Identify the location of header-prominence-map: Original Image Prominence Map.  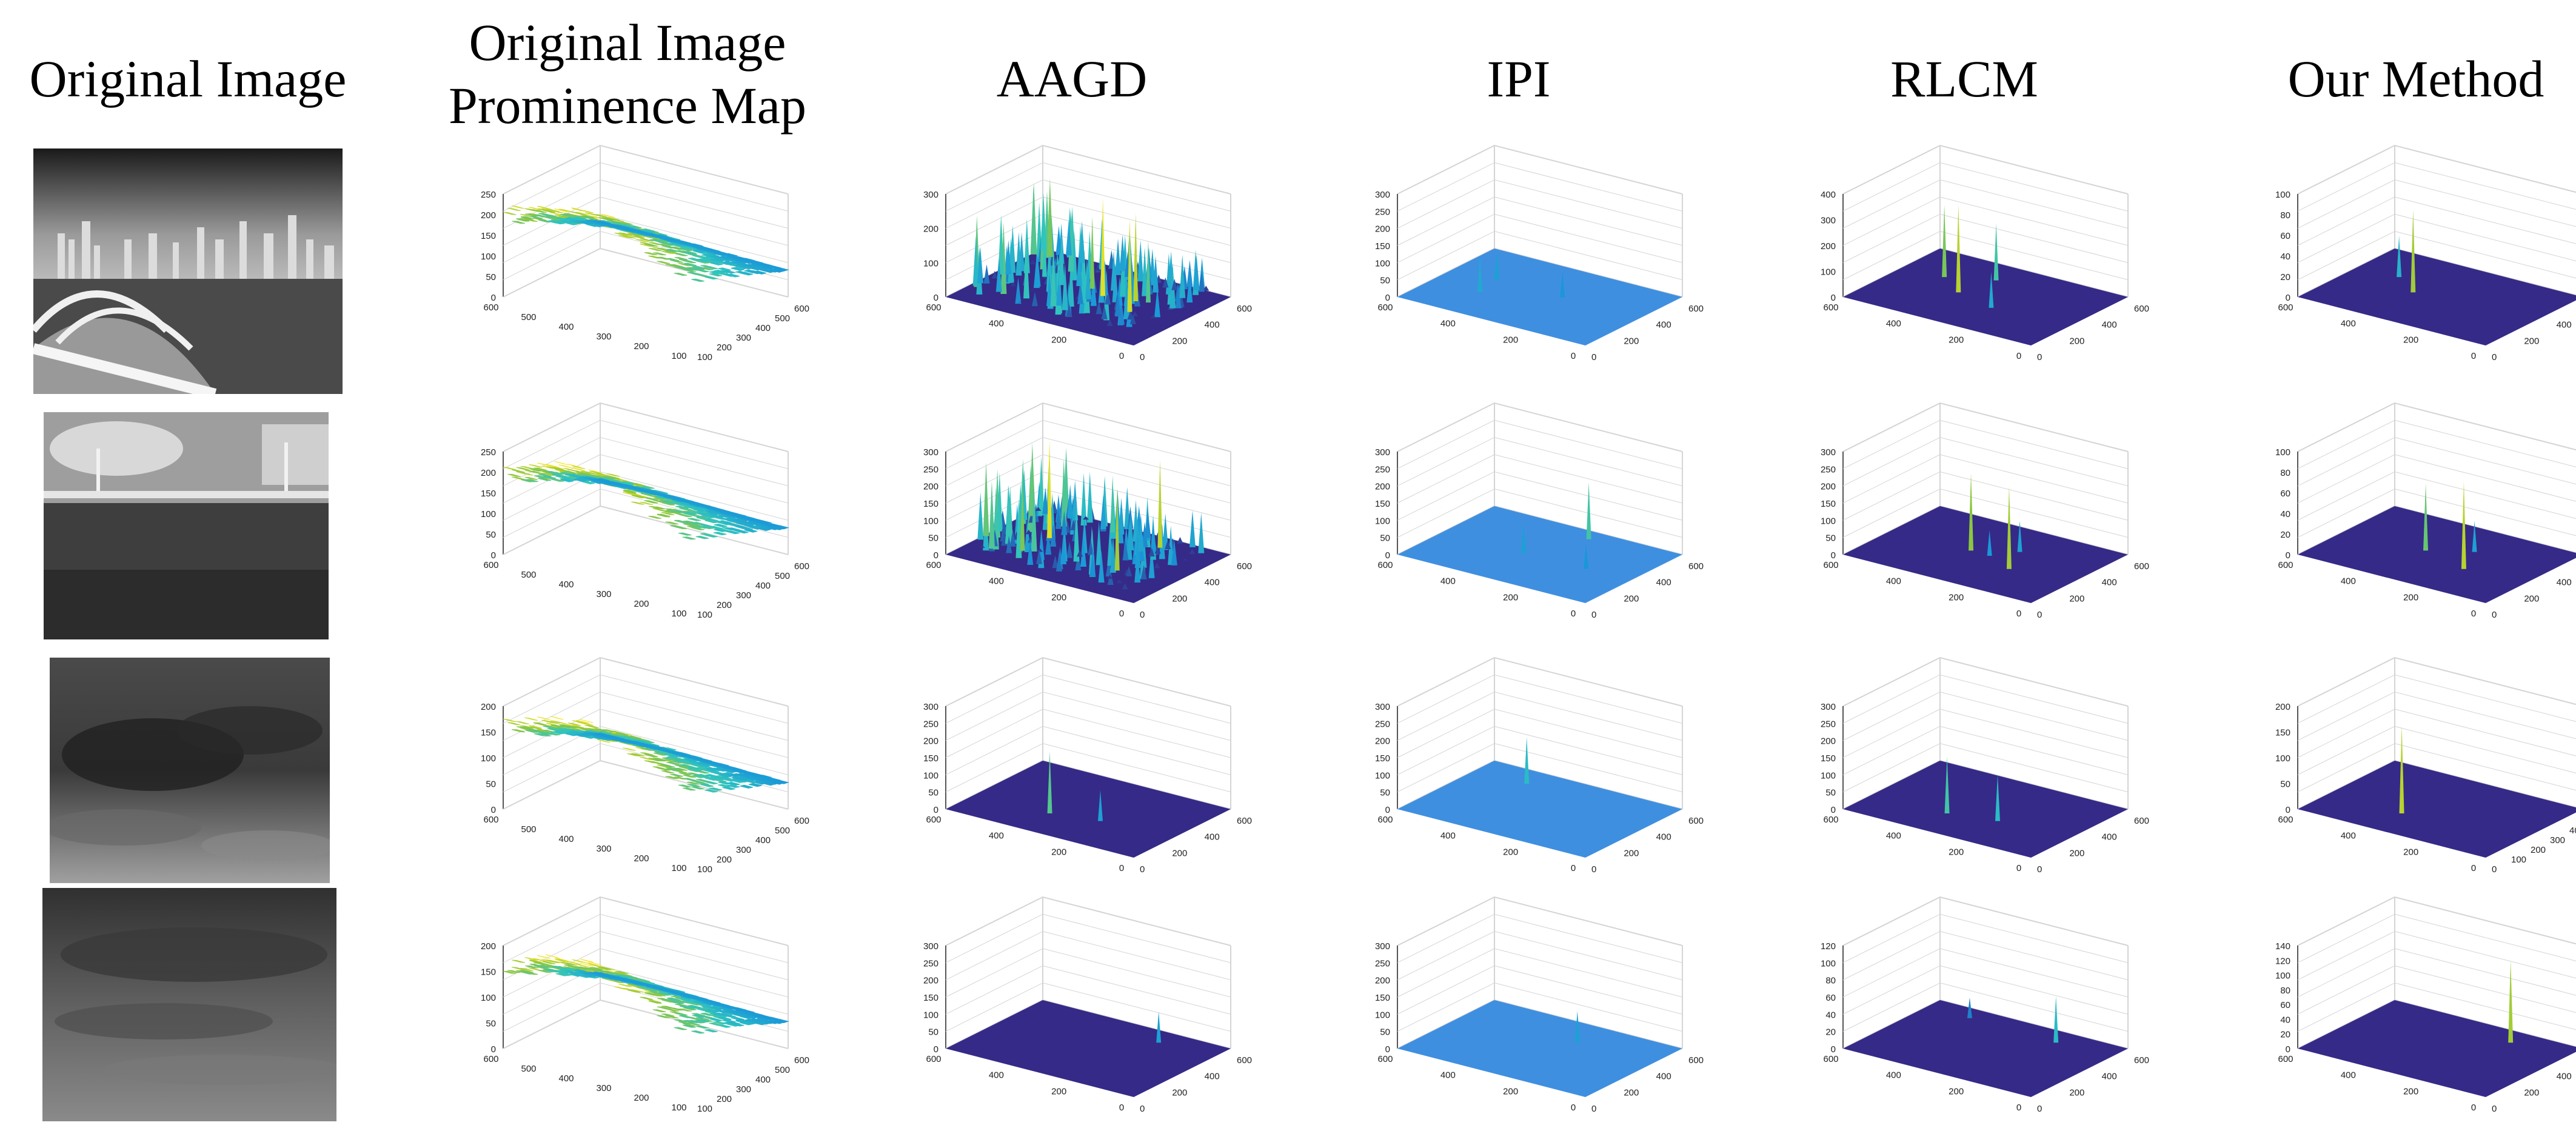
(627, 74).